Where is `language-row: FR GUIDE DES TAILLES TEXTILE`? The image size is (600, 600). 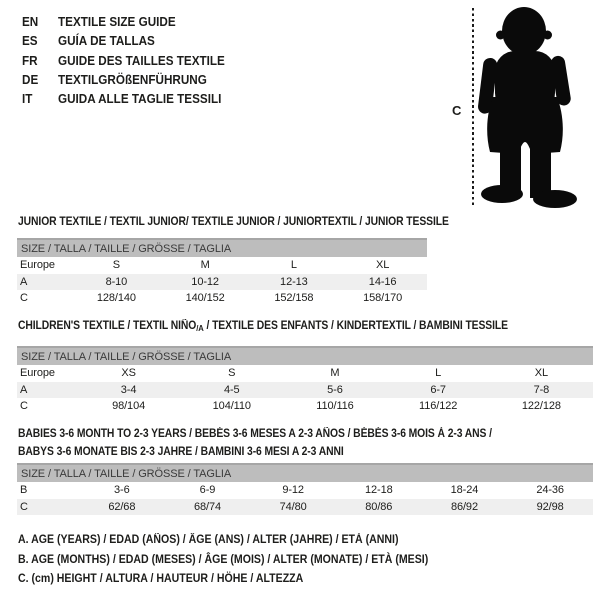 language-row: FR GUIDE DES TAILLES TEXTILE is located at coordinates (123, 60).